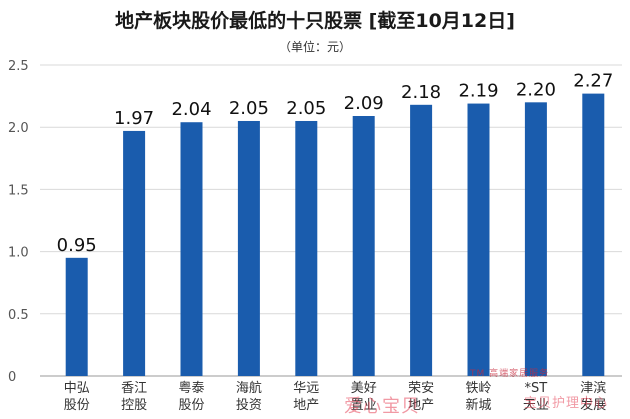  What do you see at coordinates (364, 405) in the screenshot?
I see `category-label: 置业` at bounding box center [364, 405].